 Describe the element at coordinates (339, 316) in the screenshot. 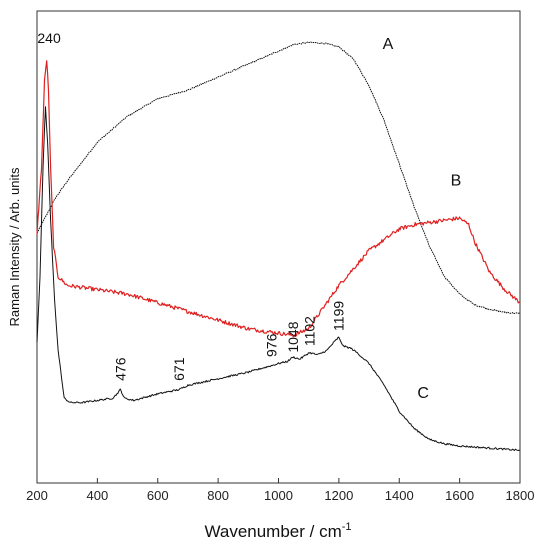

I see `peak-label: 1199` at that location.